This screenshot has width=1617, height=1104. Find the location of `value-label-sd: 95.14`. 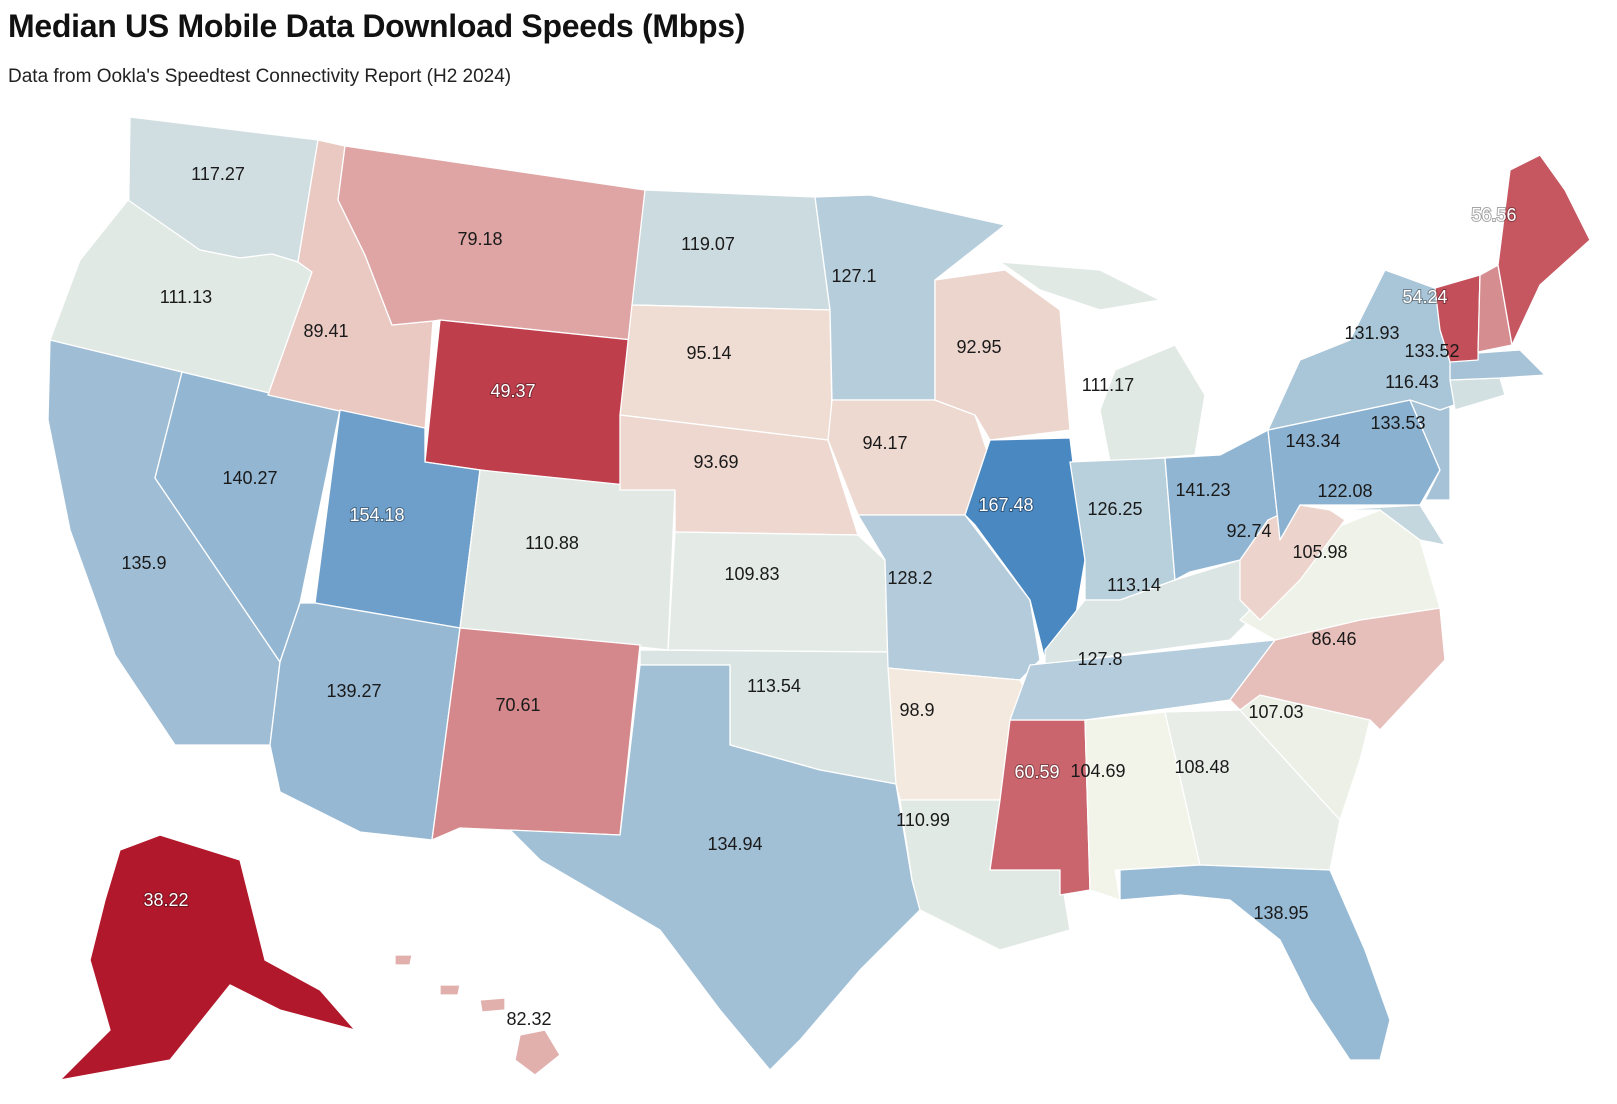

value-label-sd: 95.14 is located at coordinates (708, 353).